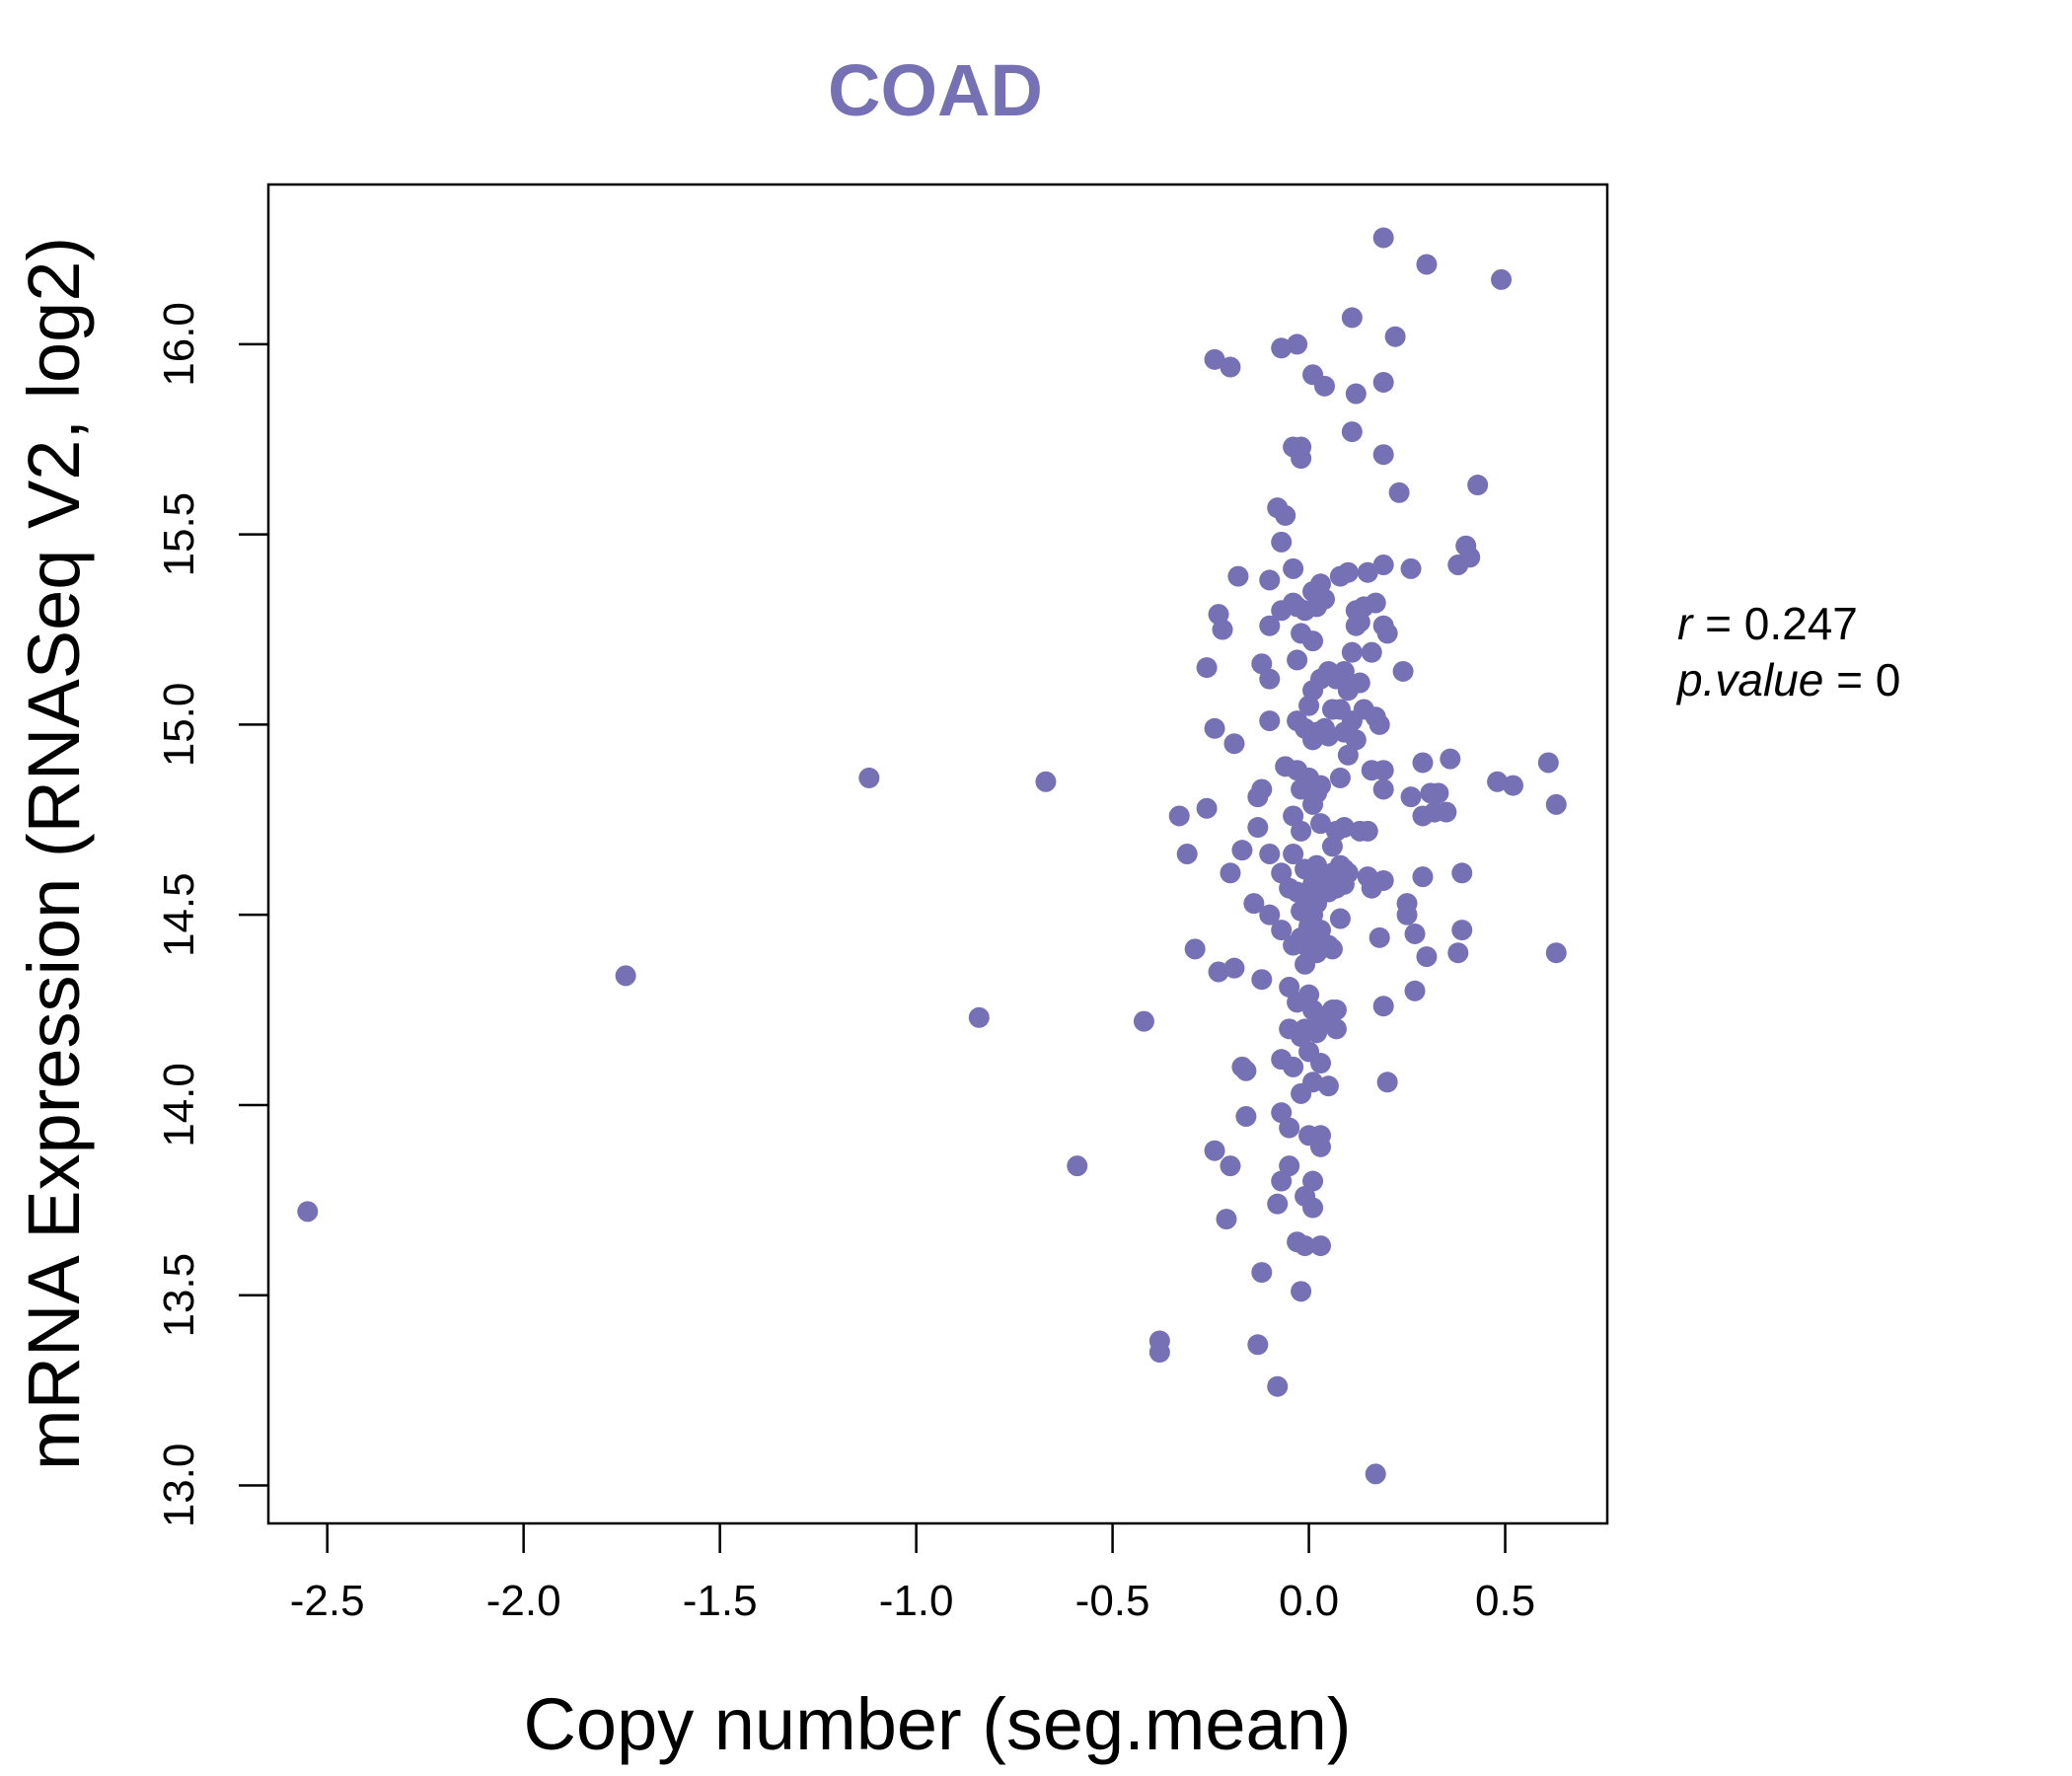 The height and width of the screenshot is (1776, 2072). Describe the element at coordinates (917, 1601) in the screenshot. I see `x-tick-label: -1.0` at that location.